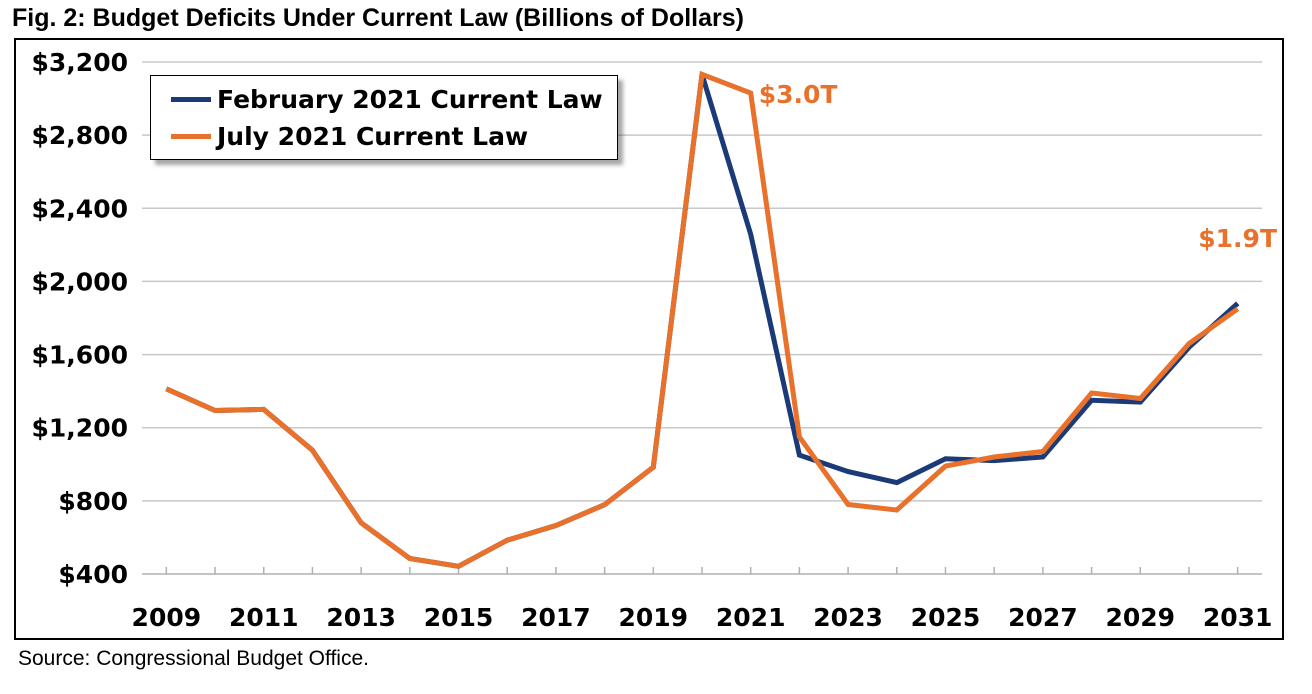  Describe the element at coordinates (193, 658) in the screenshot. I see `source-note: Source: Congressional Budget Office.` at that location.